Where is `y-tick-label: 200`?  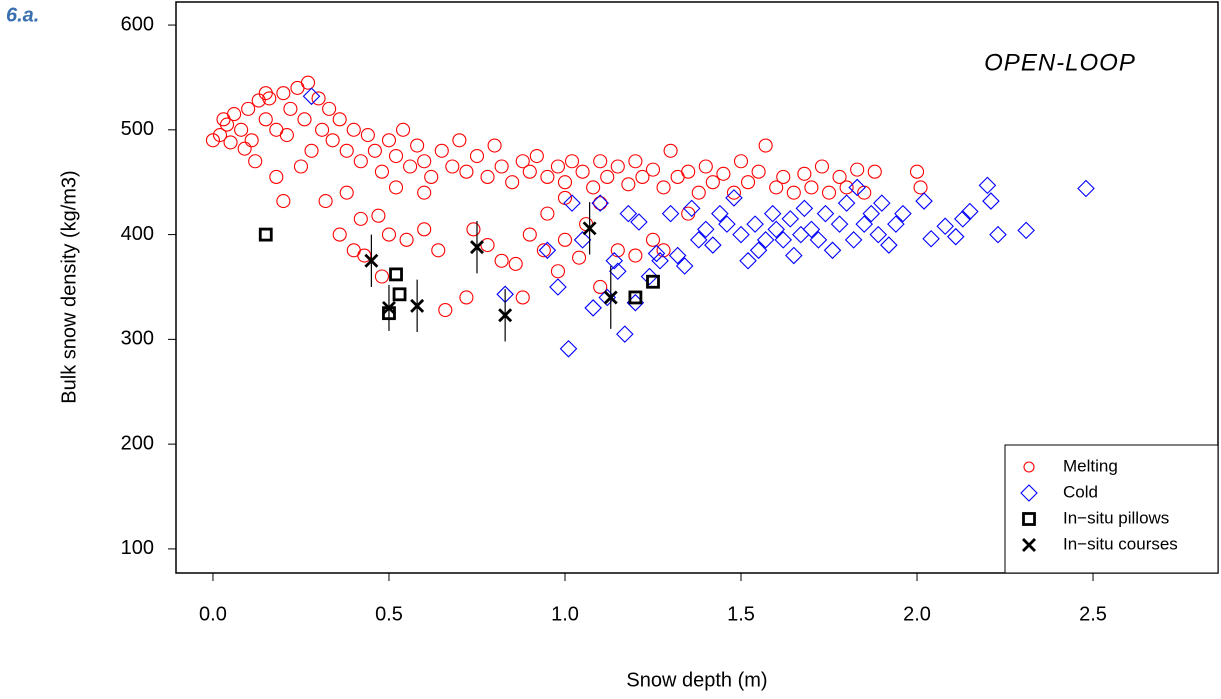
y-tick-label: 200 is located at coordinates (137, 443).